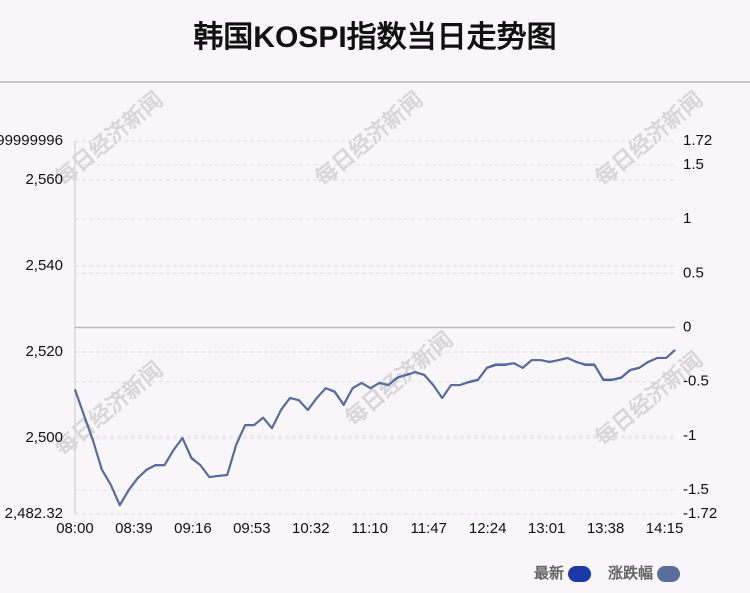 This screenshot has width=750, height=593. I want to click on y2-tick-label: -1.5, so click(696, 489).